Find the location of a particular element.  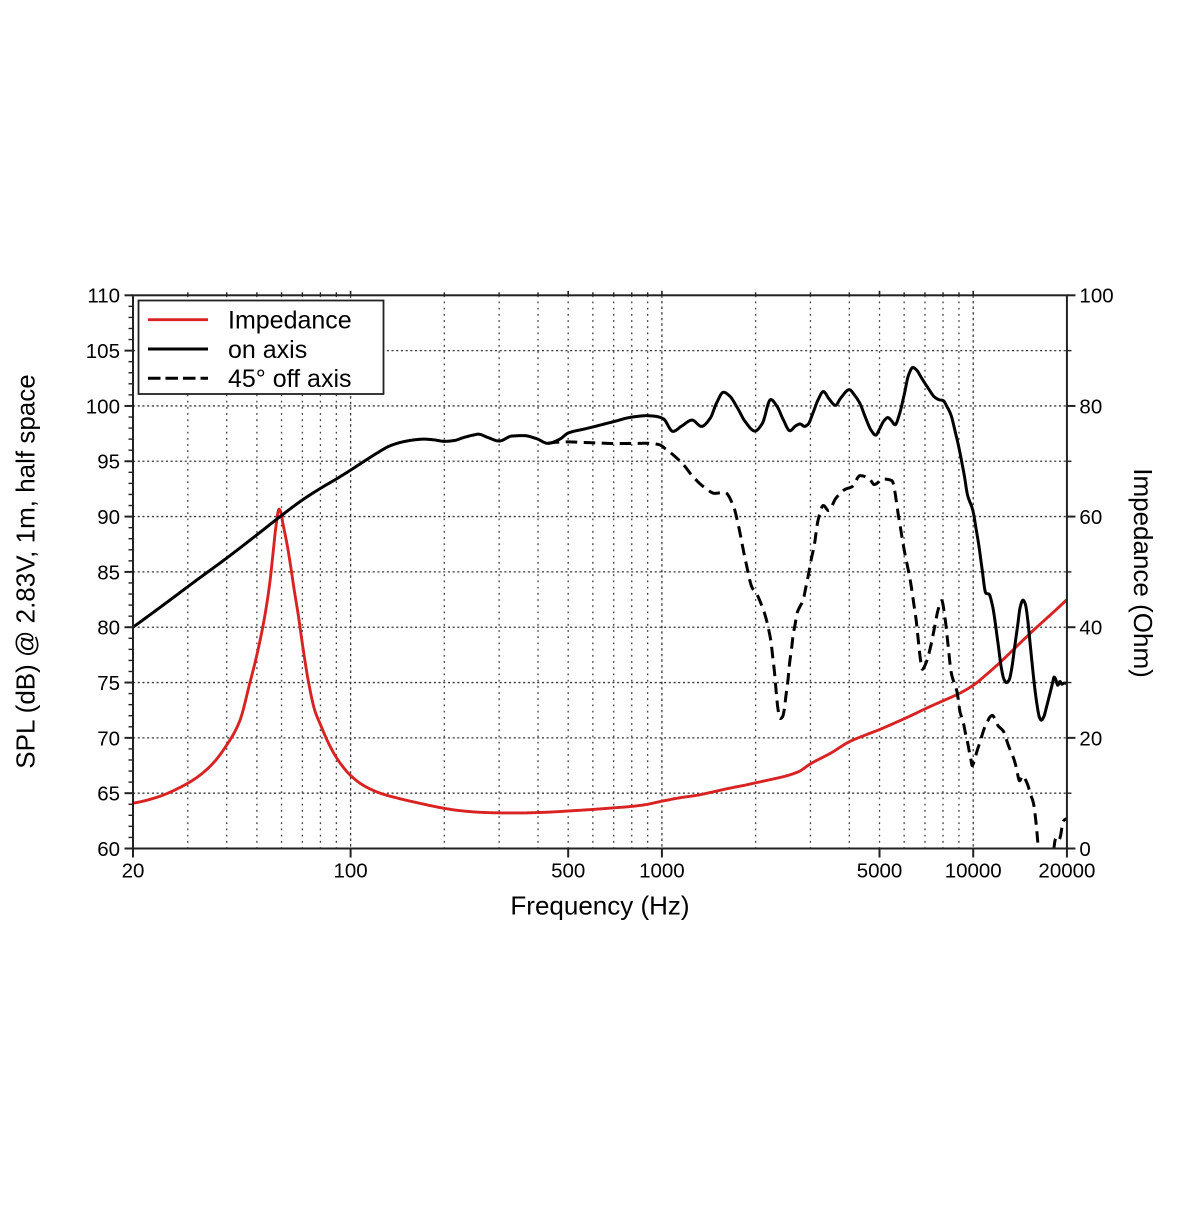

svg-text:SPL (dB) @ 2.83V, 1m, half spa: SPL (dB) @ 2.83V, 1m, half space is located at coordinates (26, 571).